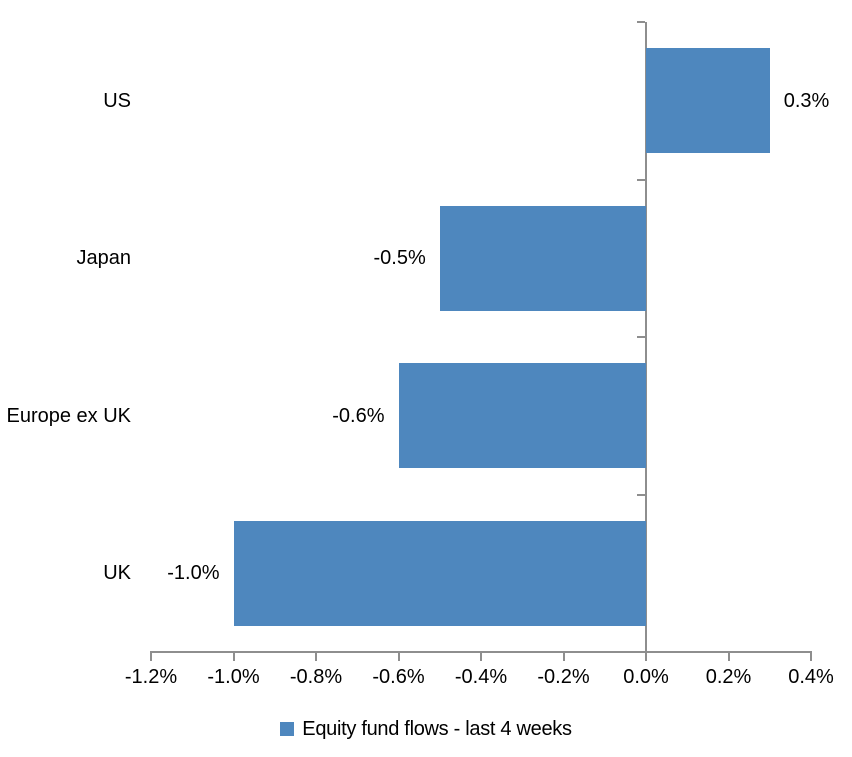 The width and height of the screenshot is (852, 757). What do you see at coordinates (399, 258) in the screenshot?
I see `data-label-japan: -0.5%` at bounding box center [399, 258].